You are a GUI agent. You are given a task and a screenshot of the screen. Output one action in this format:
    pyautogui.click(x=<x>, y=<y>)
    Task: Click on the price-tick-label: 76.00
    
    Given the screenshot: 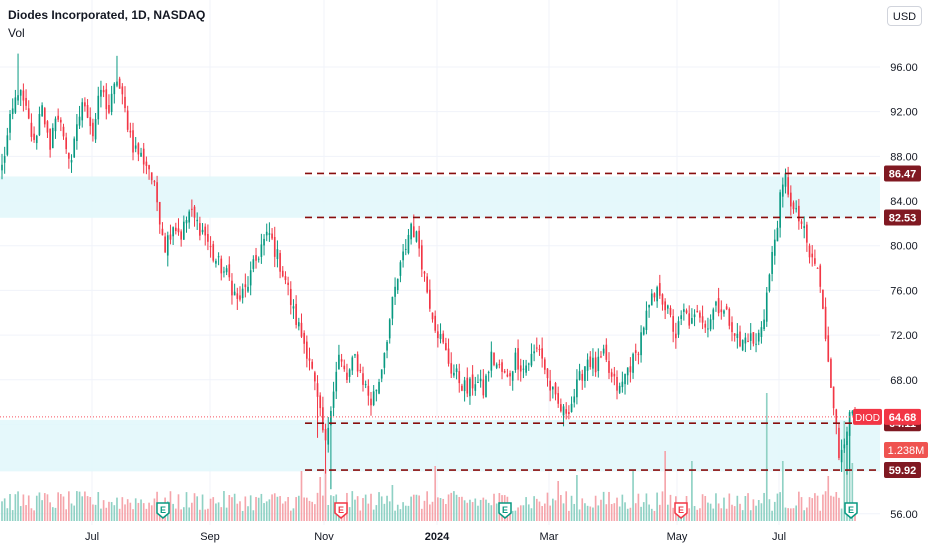 What is the action you would take?
    pyautogui.click(x=904, y=291)
    